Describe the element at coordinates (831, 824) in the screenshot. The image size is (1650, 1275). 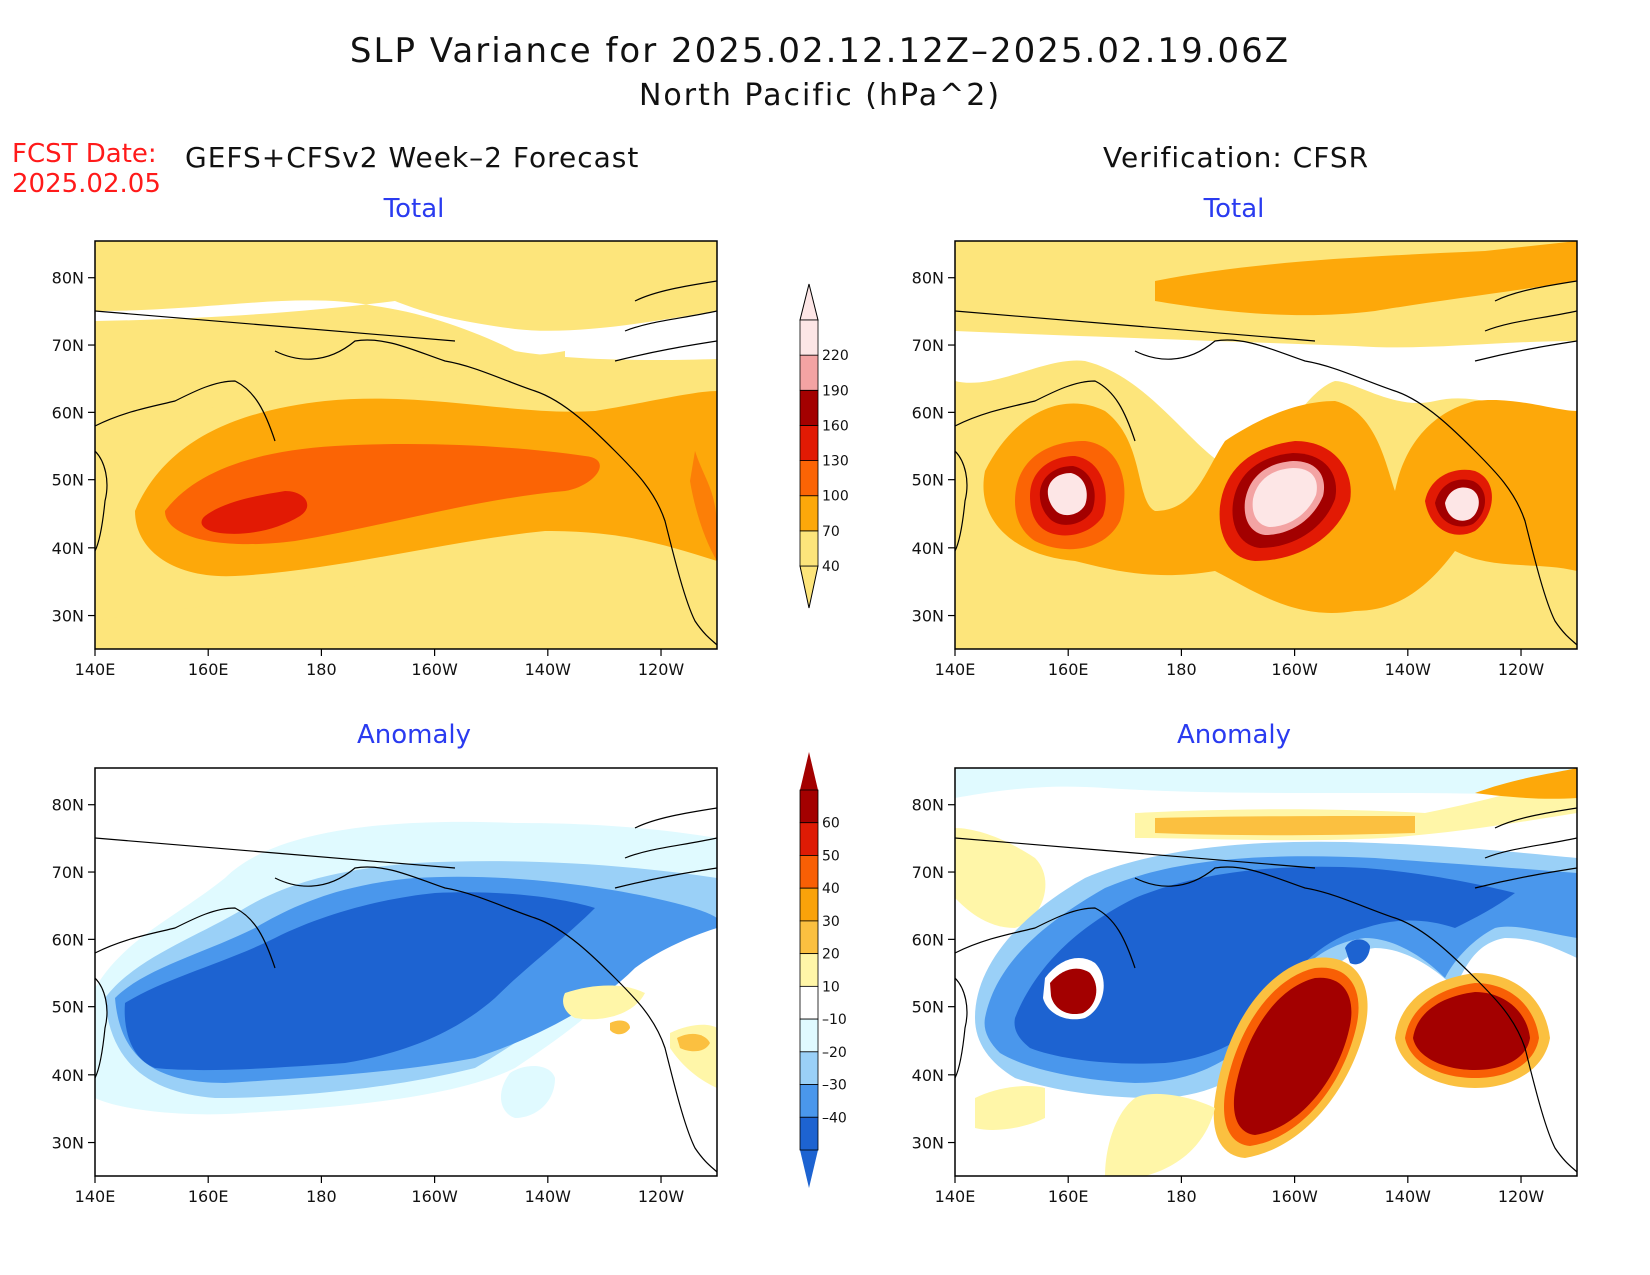
I see `colorbar-level-label: 60` at that location.